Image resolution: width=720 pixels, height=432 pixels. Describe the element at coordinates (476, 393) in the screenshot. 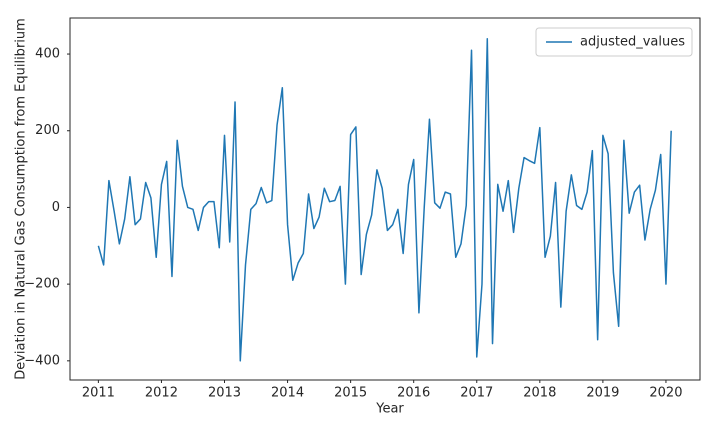

I see `x-tick-label: 2017` at that location.